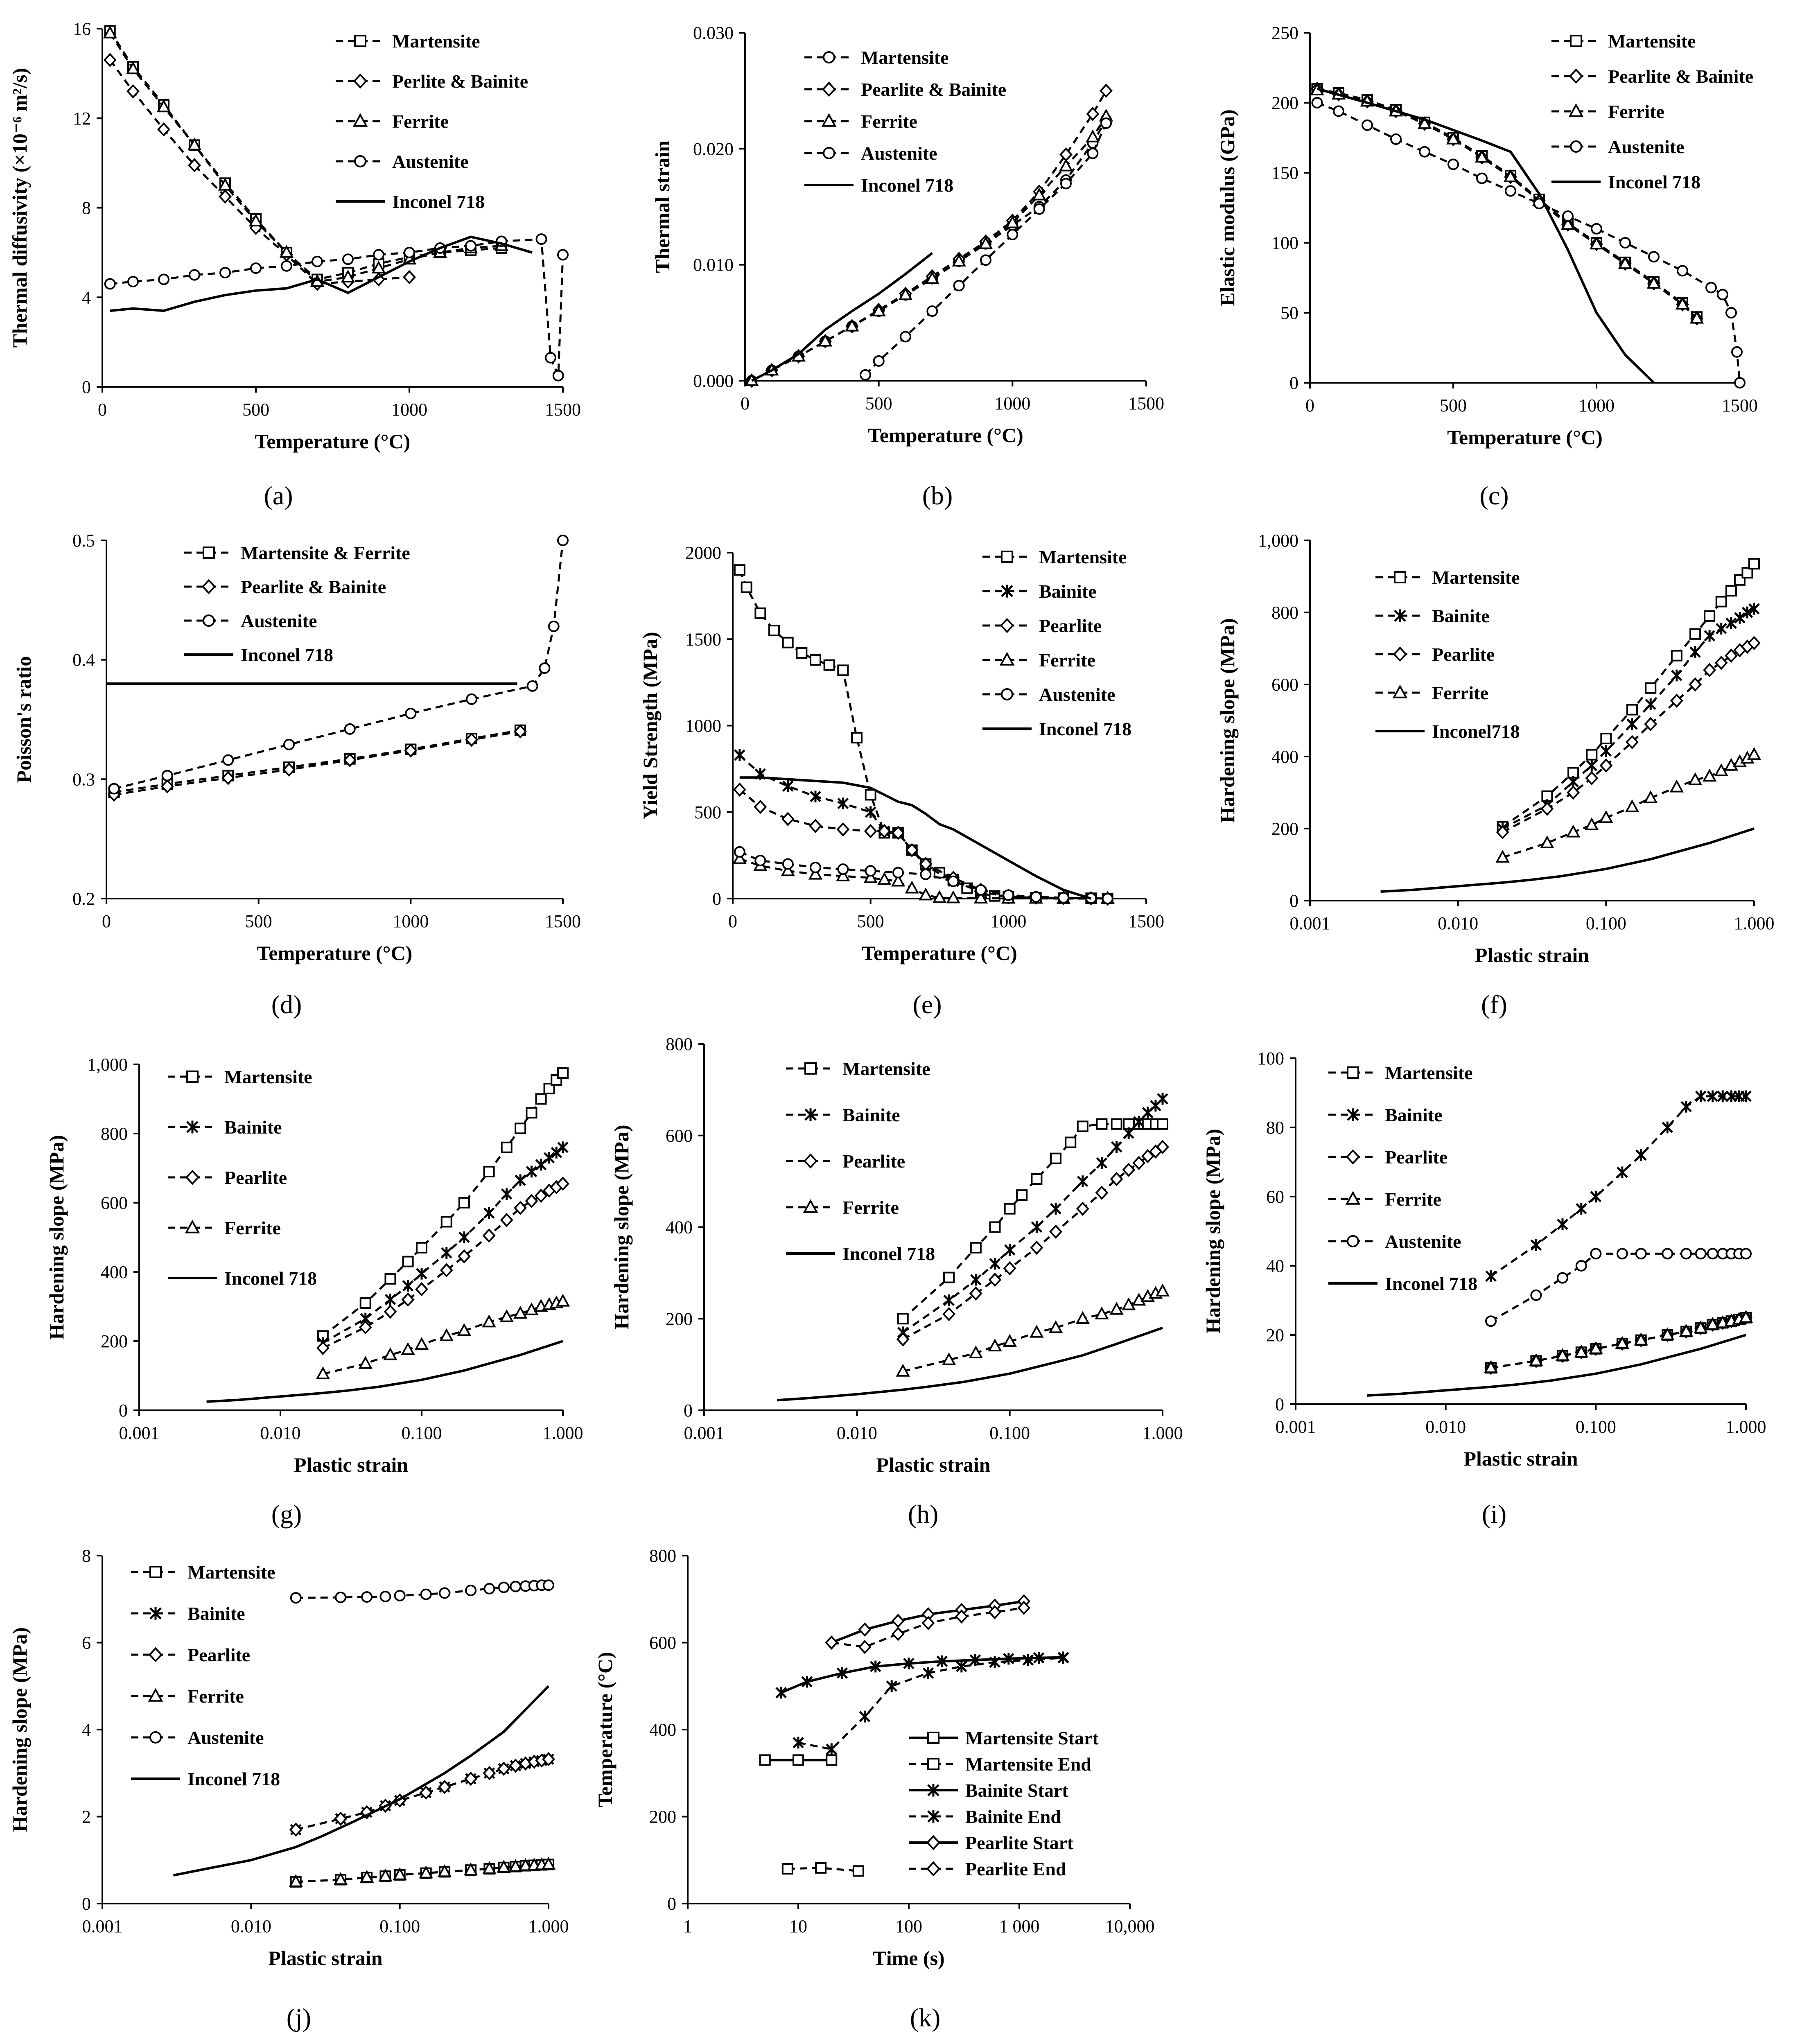  What do you see at coordinates (937, 495) in the screenshot?
I see `panel-label: (b)` at bounding box center [937, 495].